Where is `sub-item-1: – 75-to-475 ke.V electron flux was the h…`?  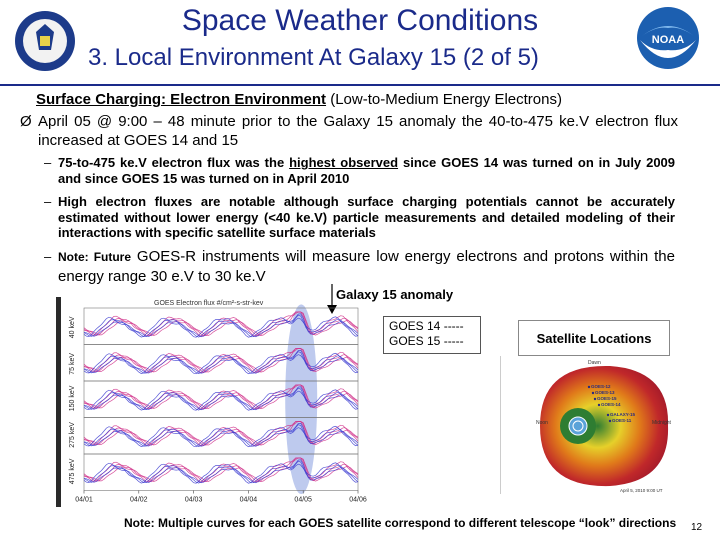 sub-item-1: – 75-to-475 ke.V electron flux was the h… is located at coordinates (360, 170).